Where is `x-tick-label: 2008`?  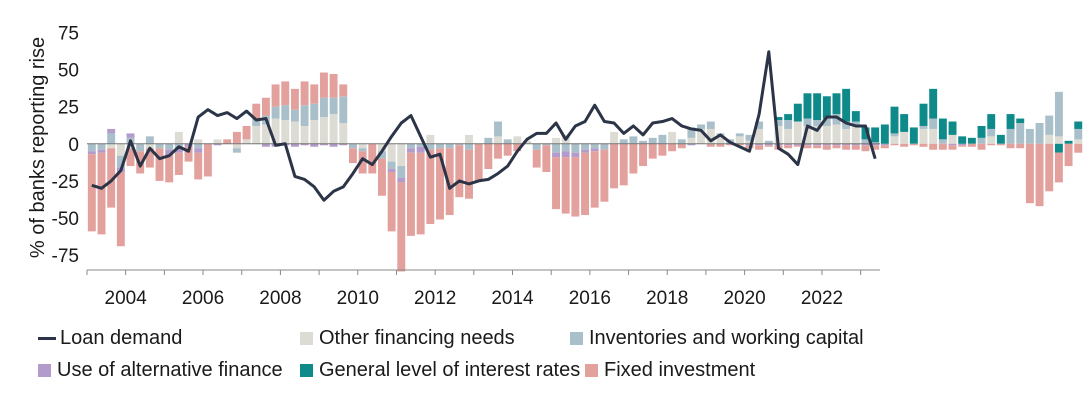
x-tick-label: 2008 is located at coordinates (280, 298).